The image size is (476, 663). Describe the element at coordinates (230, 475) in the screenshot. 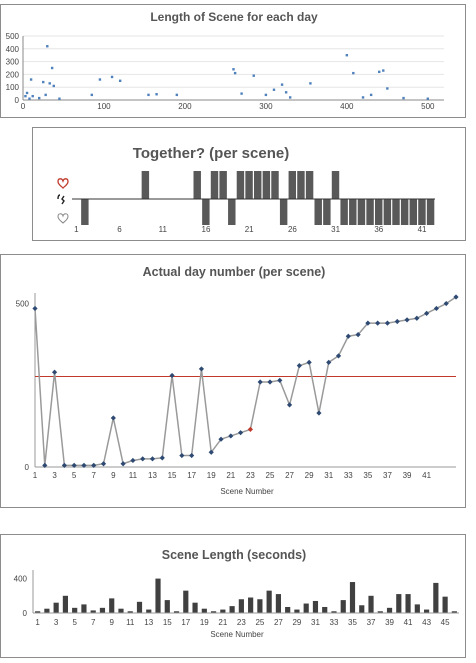

I see `x-tick-label: 21` at that location.